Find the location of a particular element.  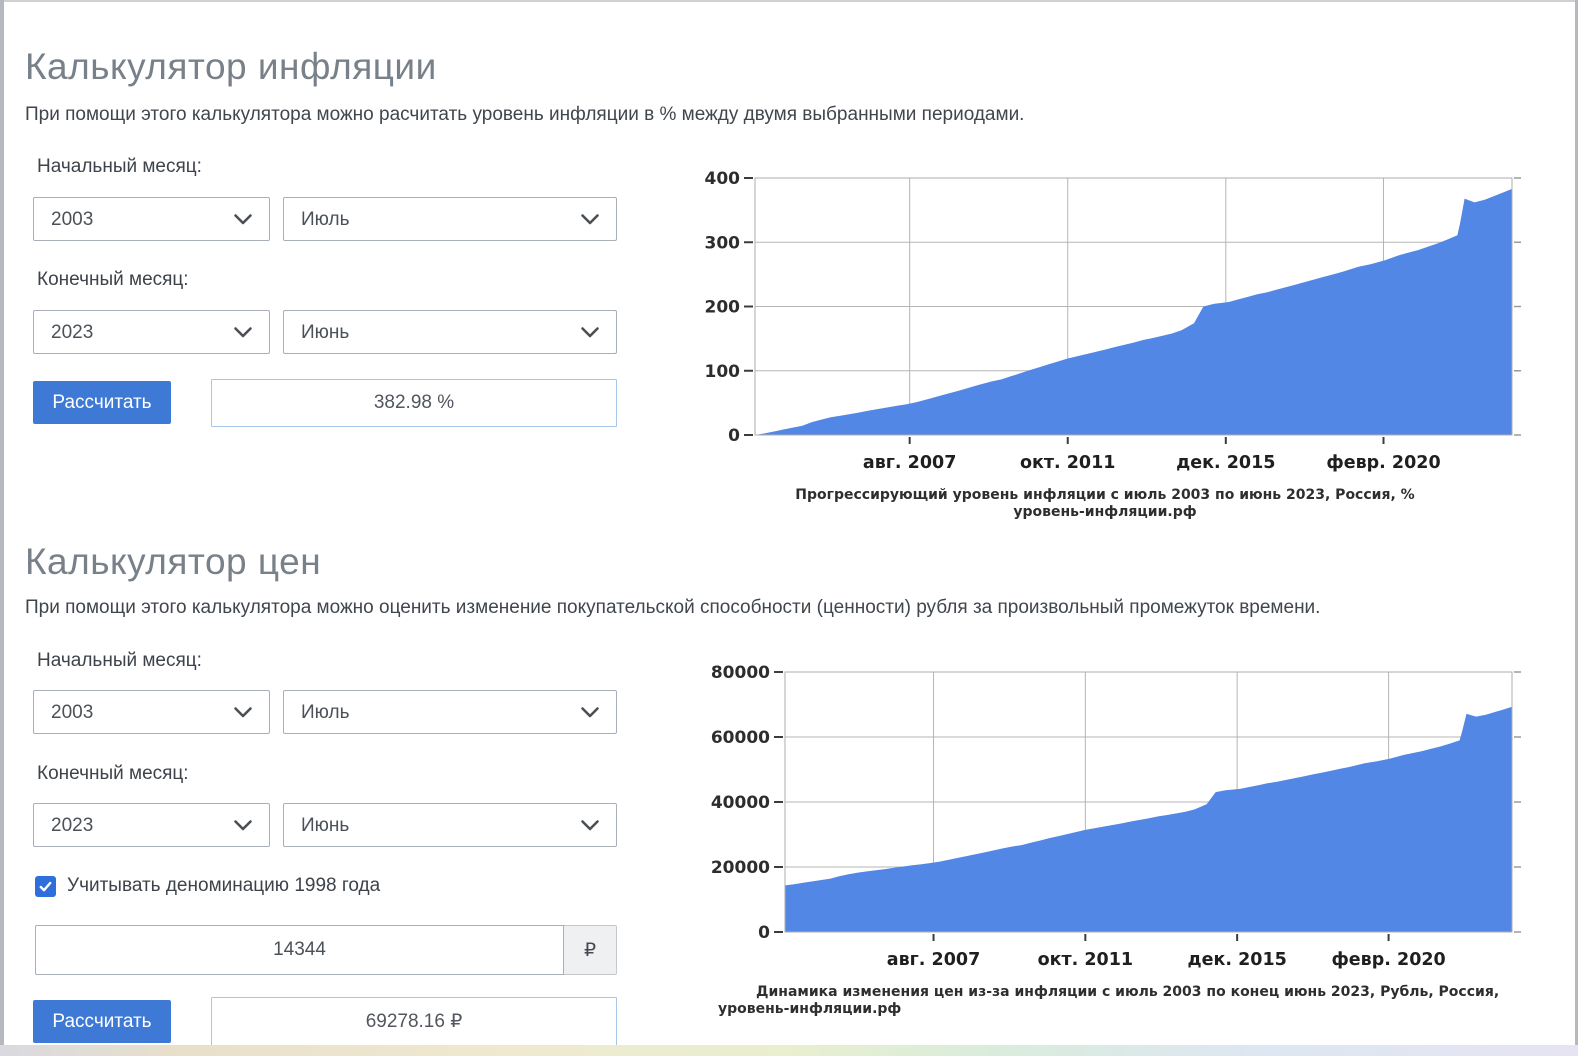

start-year-select-wrap: 2003 is located at coordinates (151, 219).